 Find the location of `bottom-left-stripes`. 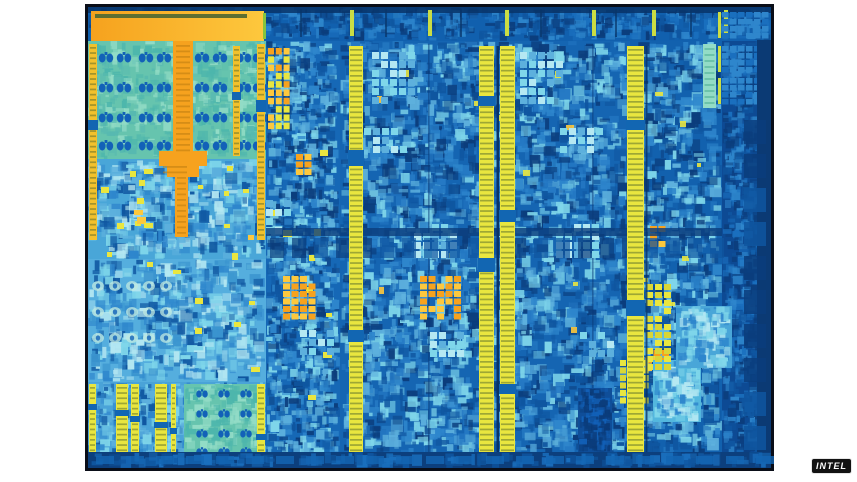

bottom-left-stripes is located at coordinates (177, 419).